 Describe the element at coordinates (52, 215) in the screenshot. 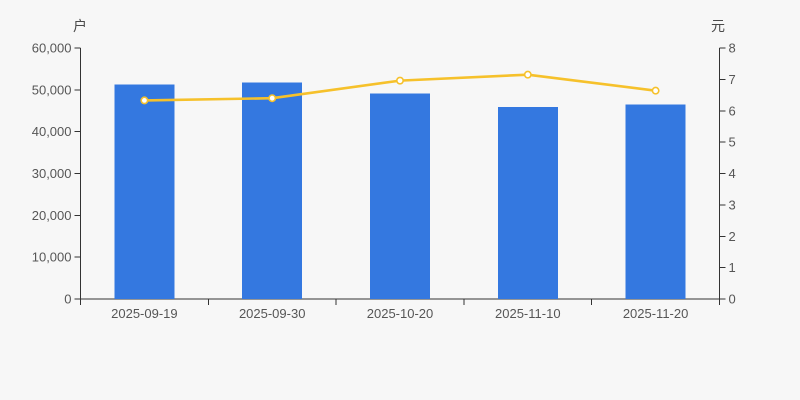

I see `left-axis-tick-label: 20,000` at that location.